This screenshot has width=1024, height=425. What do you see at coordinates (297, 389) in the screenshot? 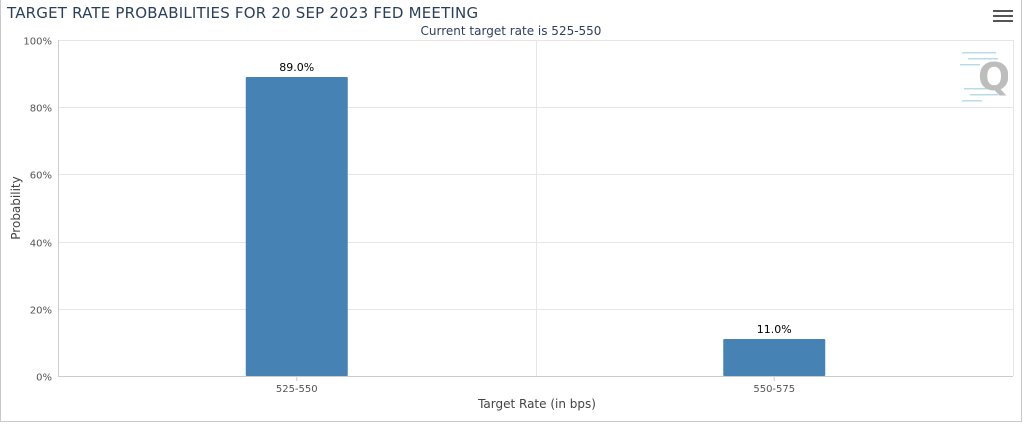
I see `x-tick-label: 525-550` at bounding box center [297, 389].